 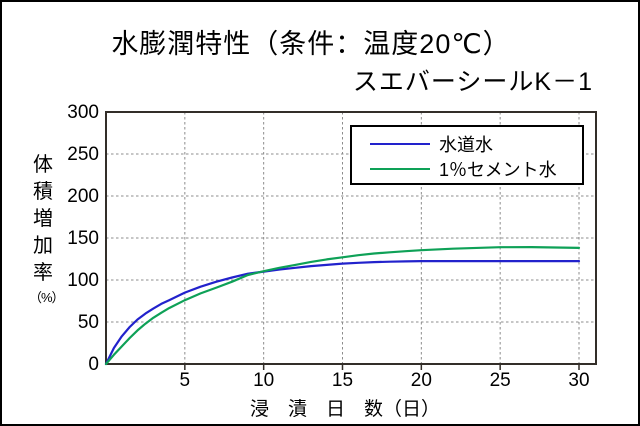 I want to click on x-tick-label-10: 10, so click(x=263, y=380).